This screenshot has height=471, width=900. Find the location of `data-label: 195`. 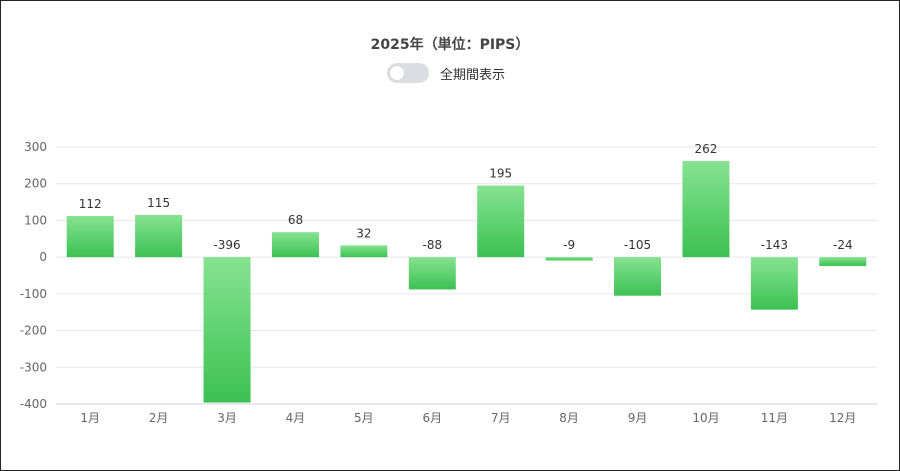

data-label: 195 is located at coordinates (500, 174).